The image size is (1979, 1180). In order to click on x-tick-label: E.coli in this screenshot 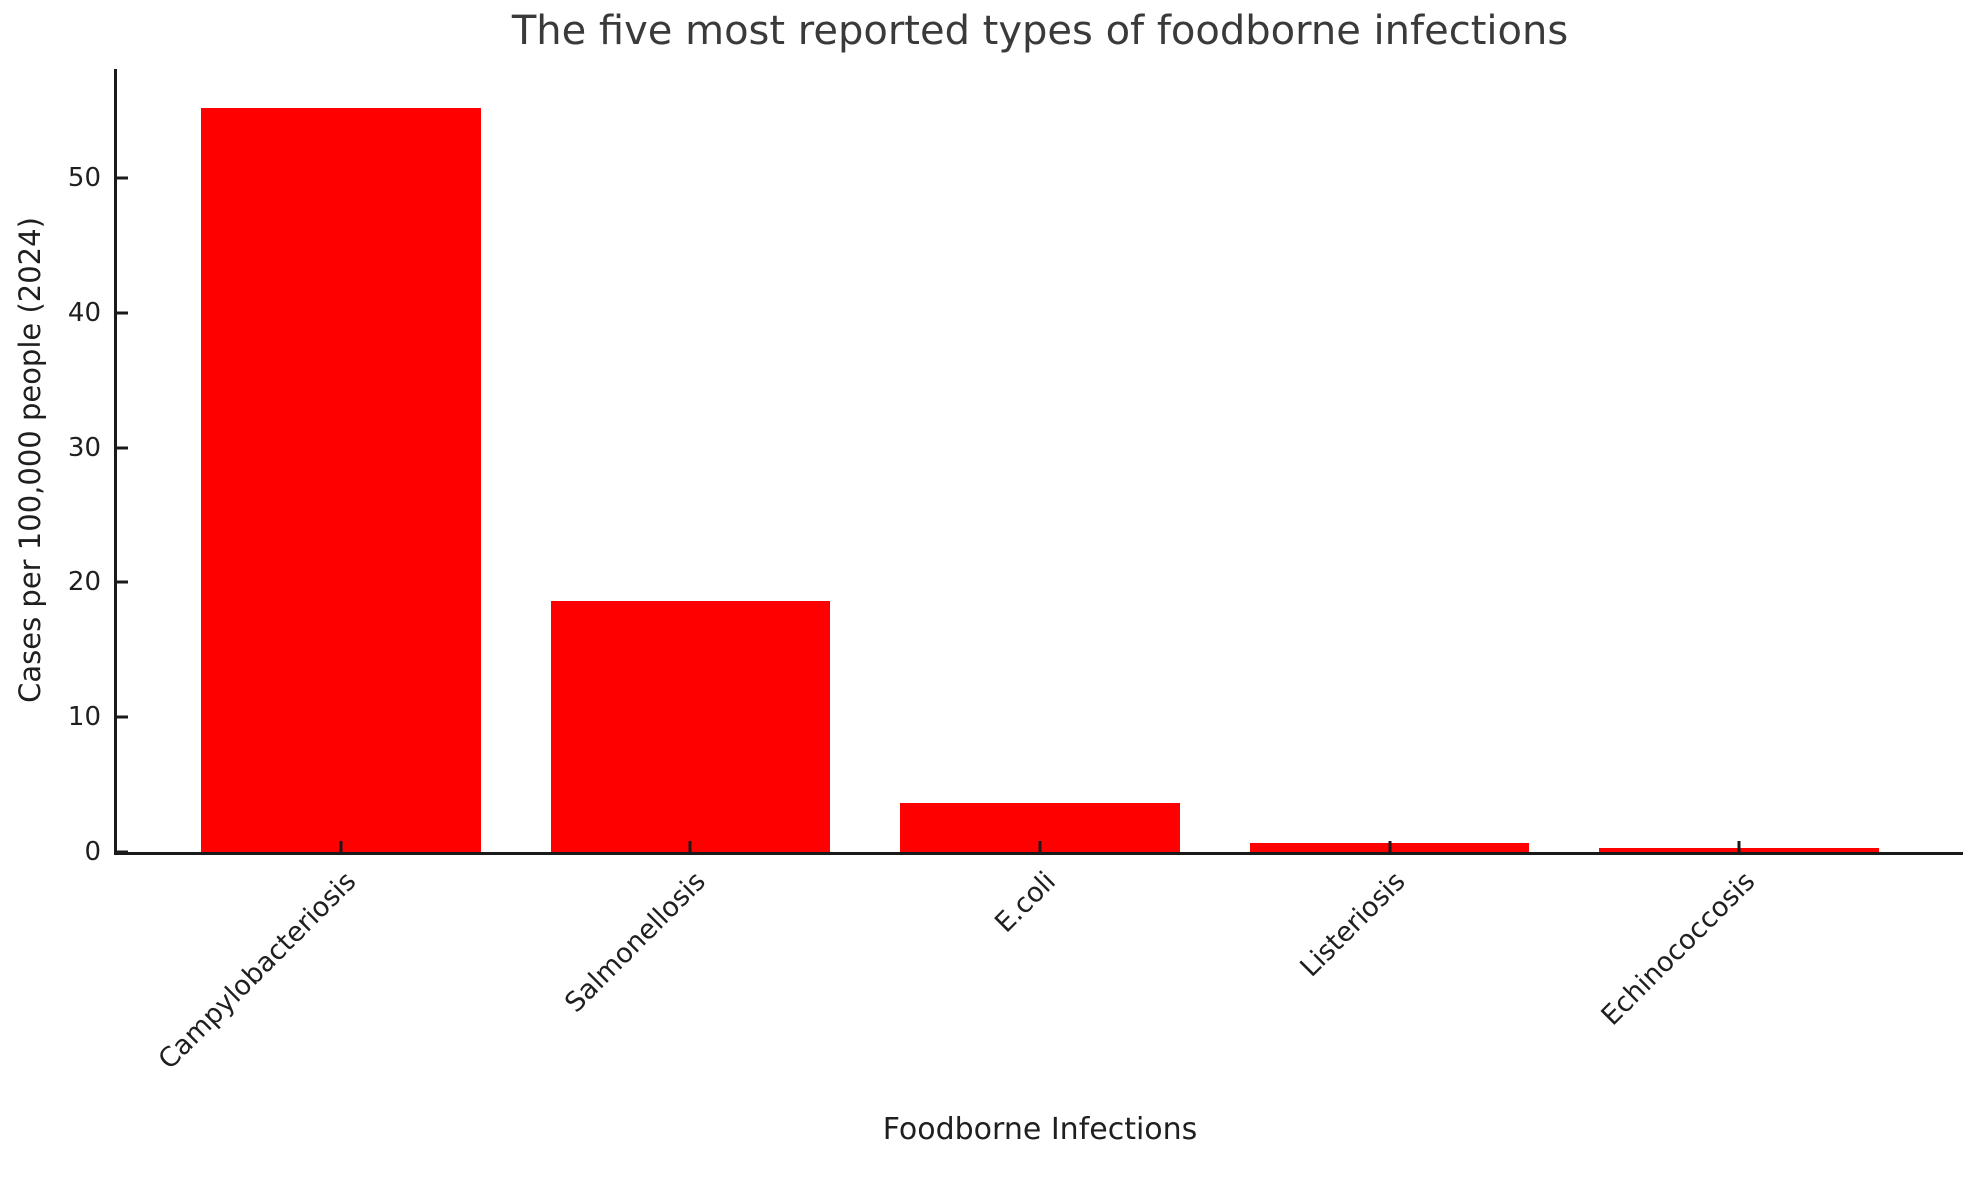, I will do `click(1025, 902)`.